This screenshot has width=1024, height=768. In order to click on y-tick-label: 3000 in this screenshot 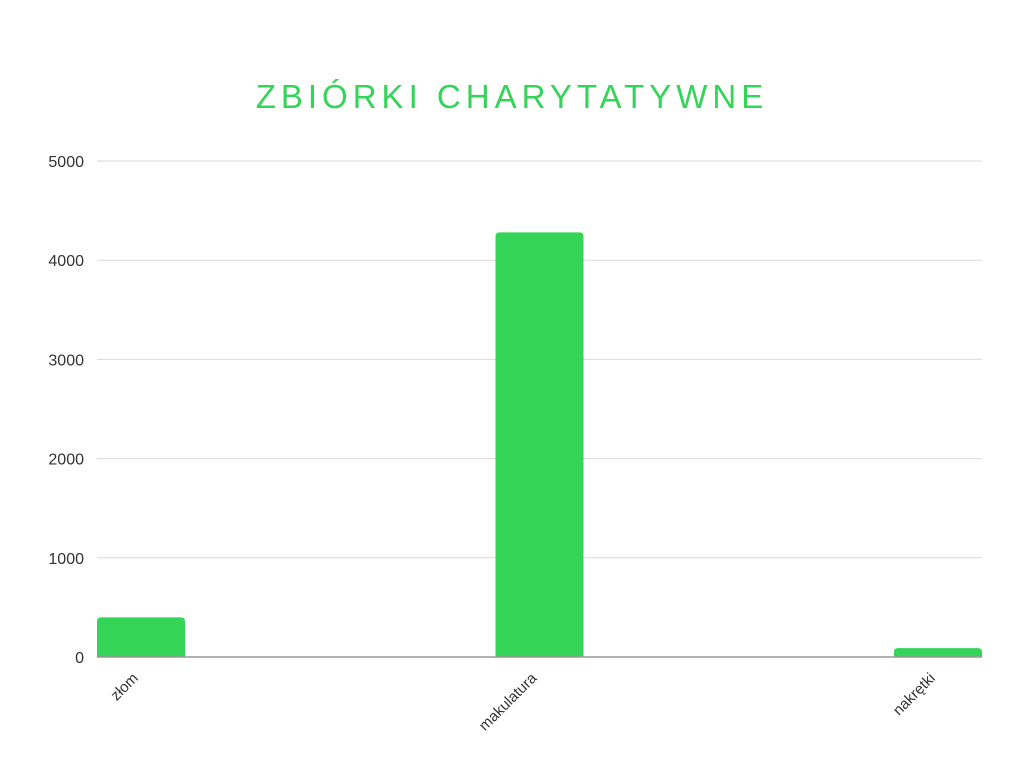, I will do `click(66, 360)`.